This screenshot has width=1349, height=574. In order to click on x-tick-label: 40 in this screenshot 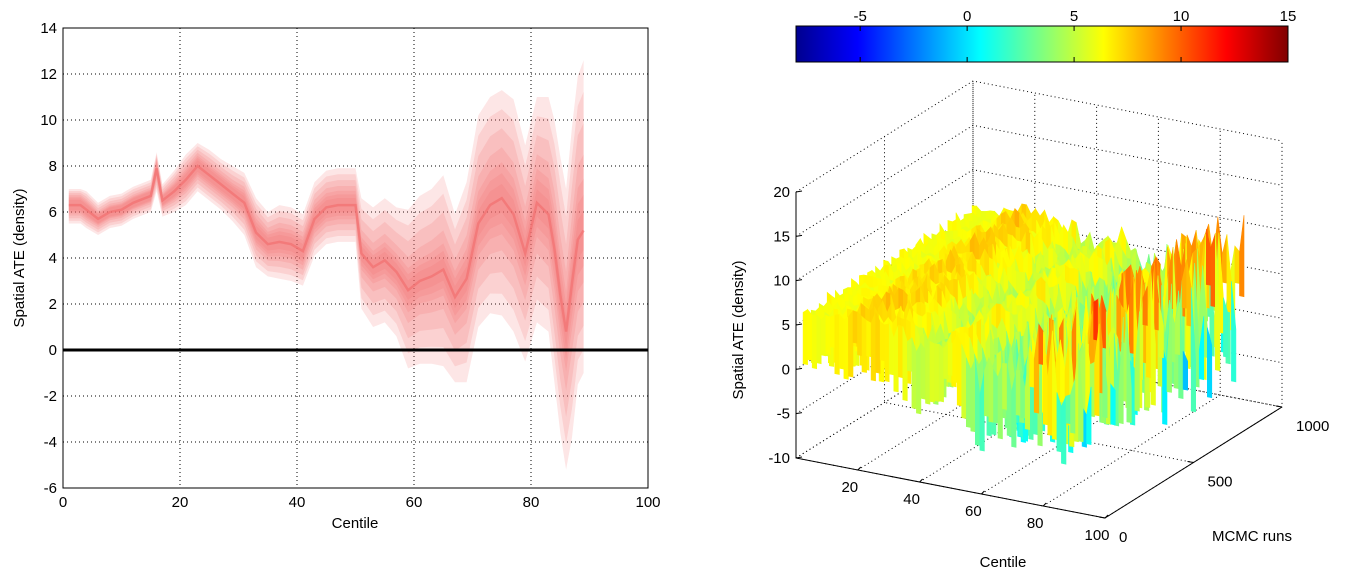, I will do `click(911, 499)`.